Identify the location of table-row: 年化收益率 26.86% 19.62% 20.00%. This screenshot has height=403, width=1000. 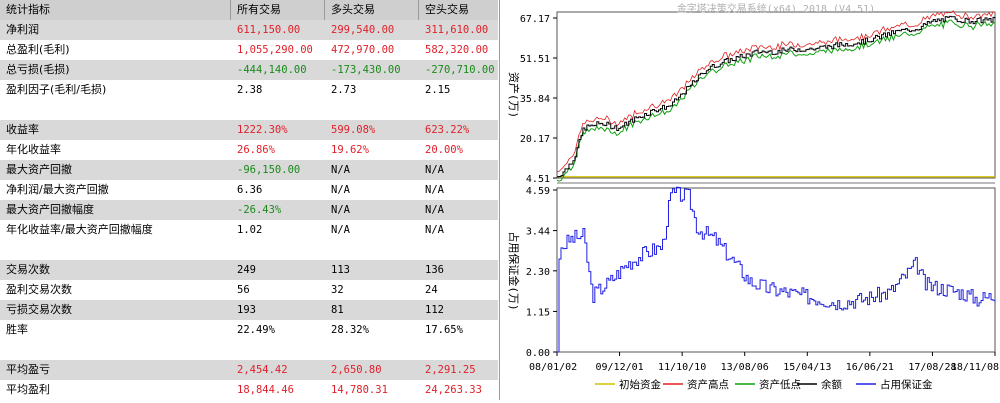
(249, 150).